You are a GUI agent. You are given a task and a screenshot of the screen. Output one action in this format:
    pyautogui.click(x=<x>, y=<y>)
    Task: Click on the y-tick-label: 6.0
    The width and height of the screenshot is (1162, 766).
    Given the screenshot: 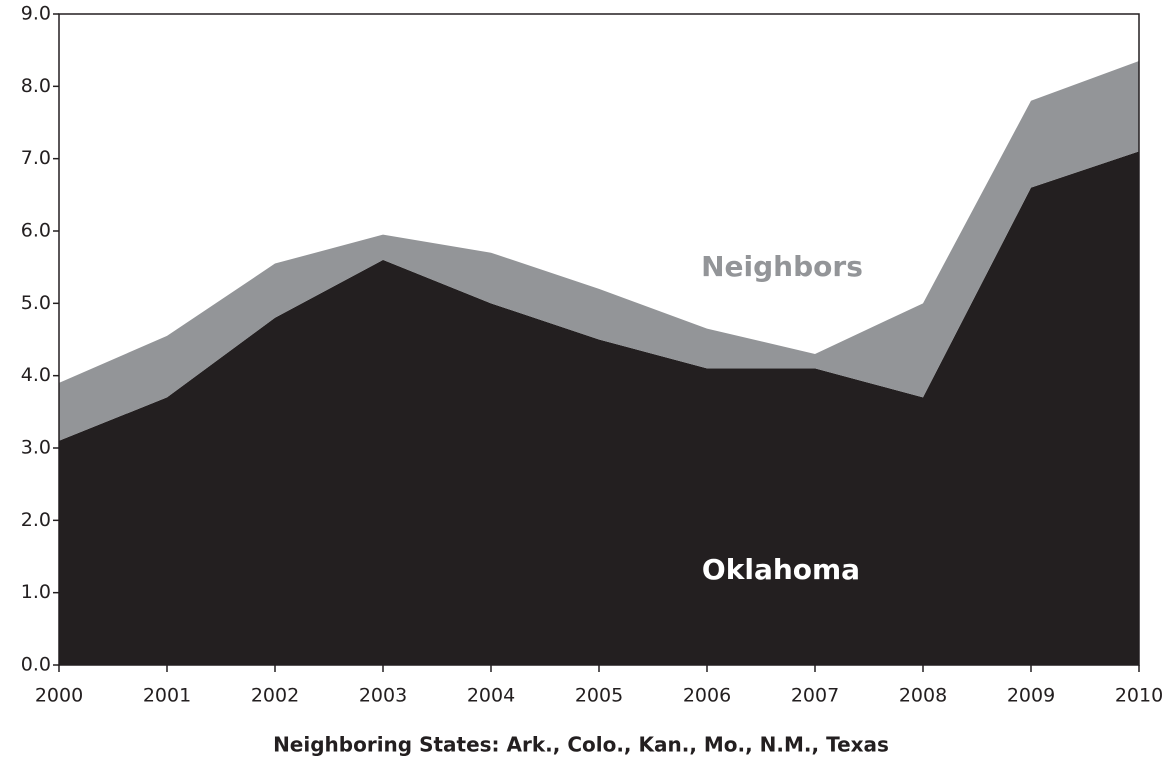 What is the action you would take?
    pyautogui.click(x=36, y=231)
    